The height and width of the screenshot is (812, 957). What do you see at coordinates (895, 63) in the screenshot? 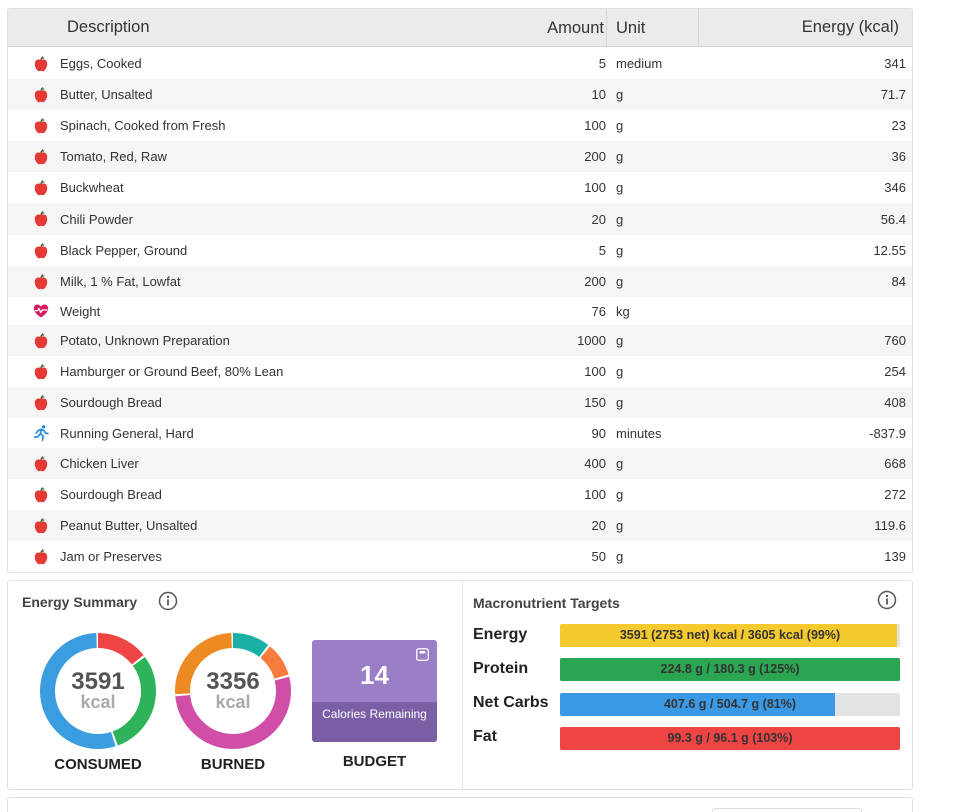
I see `row-energy: 341` at bounding box center [895, 63].